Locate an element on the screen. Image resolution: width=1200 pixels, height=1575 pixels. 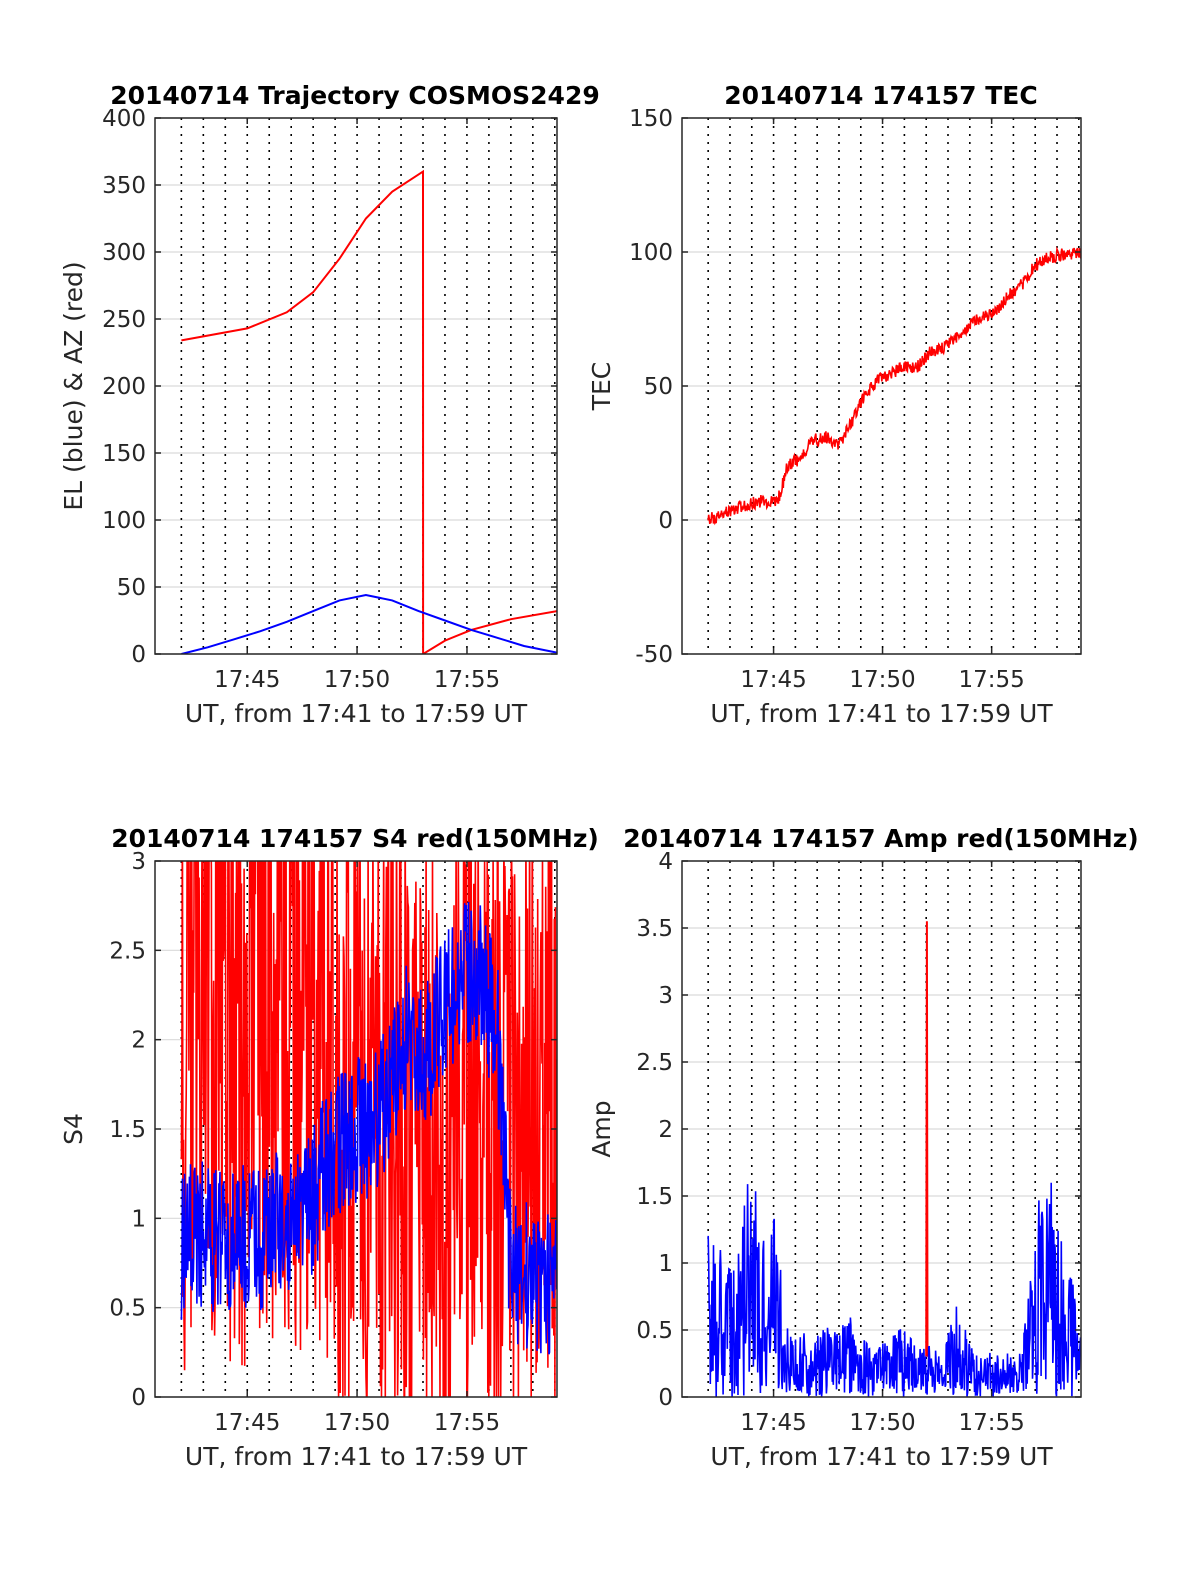
chart-title: 20140714 174157 TEC is located at coordinates (880, 95).